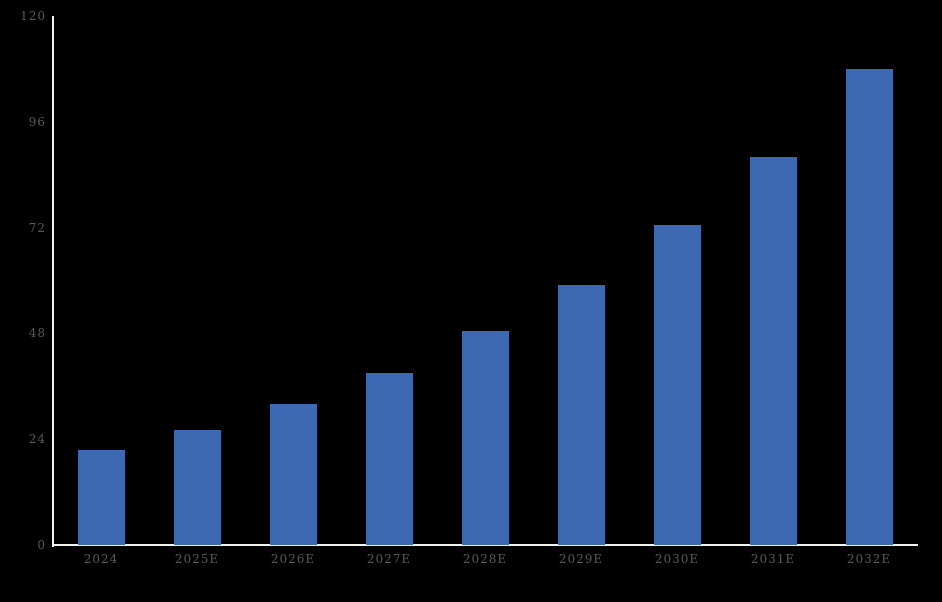 Image resolution: width=942 pixels, height=602 pixels. Describe the element at coordinates (869, 306) in the screenshot. I see `bar-2032E` at that location.